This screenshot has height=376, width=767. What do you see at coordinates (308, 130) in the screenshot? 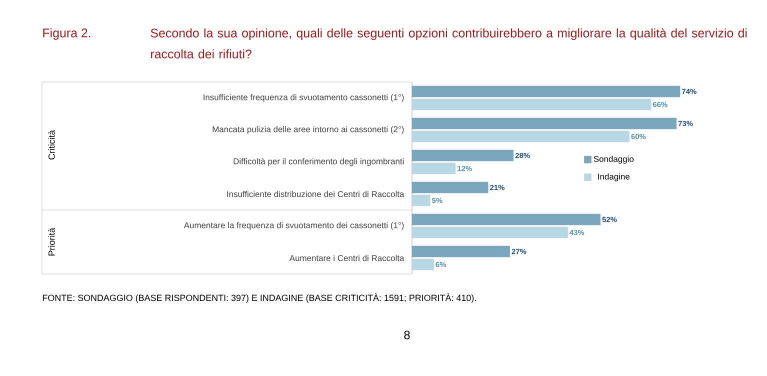
I see `y-tick-label: Mancata pulizia delle aree intorno ai cassonetti (2°)` at bounding box center [308, 130].